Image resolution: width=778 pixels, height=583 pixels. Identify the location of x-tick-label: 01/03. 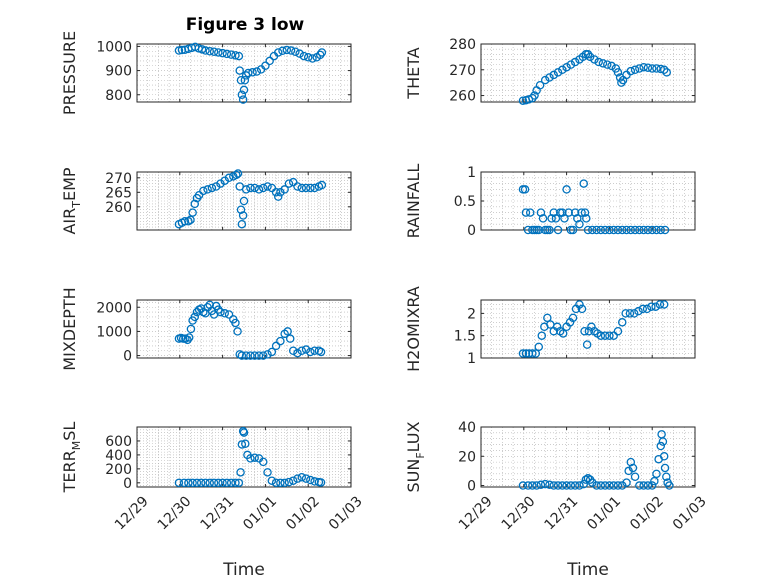
(346, 513).